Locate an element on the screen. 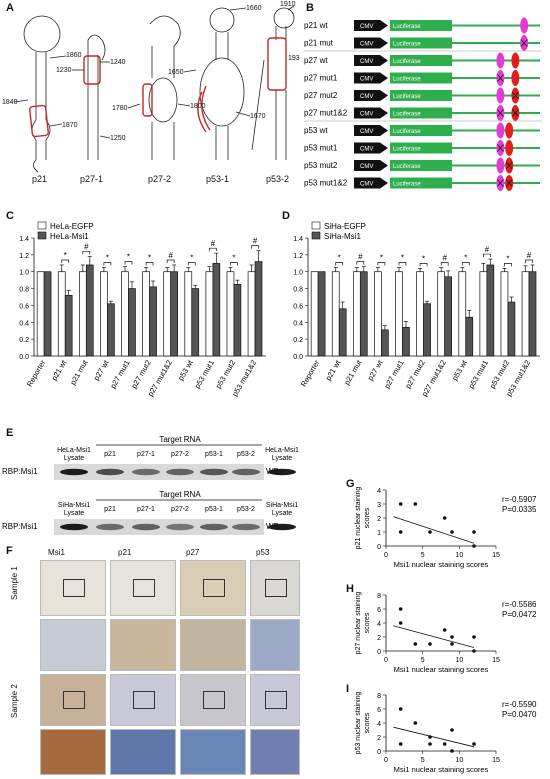 Image resolution: width=550 pixels, height=779 pixels. panel-h-letter: H is located at coordinates (350, 589).